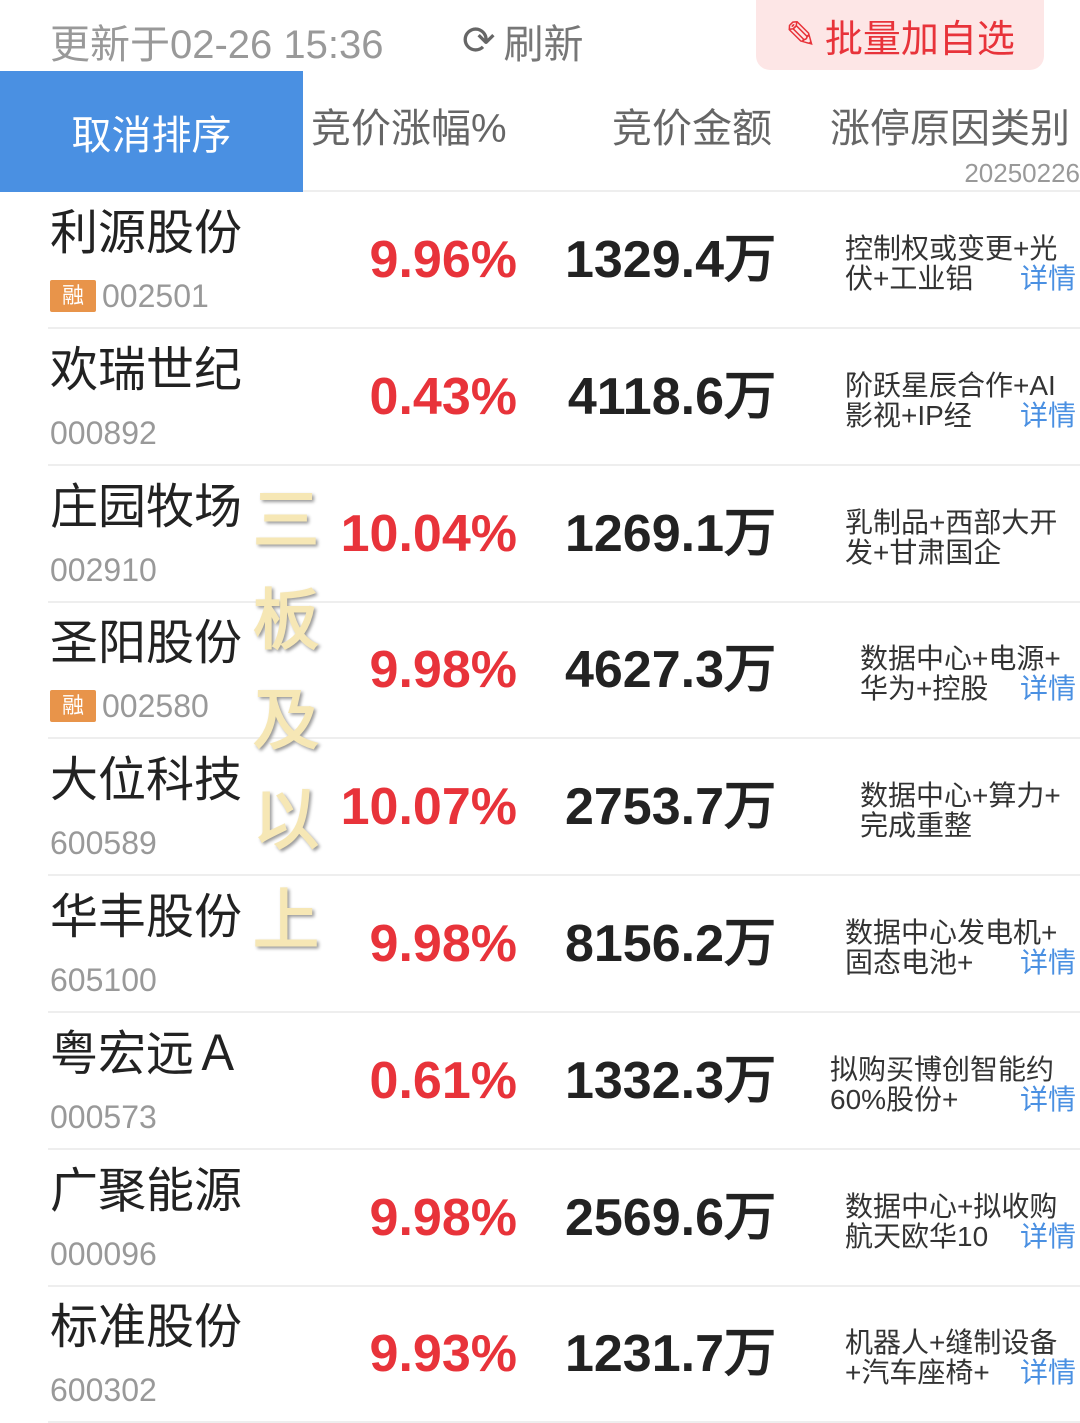 The width and height of the screenshot is (1080, 1423). I want to click on stock-code: 600302, so click(103, 1390).